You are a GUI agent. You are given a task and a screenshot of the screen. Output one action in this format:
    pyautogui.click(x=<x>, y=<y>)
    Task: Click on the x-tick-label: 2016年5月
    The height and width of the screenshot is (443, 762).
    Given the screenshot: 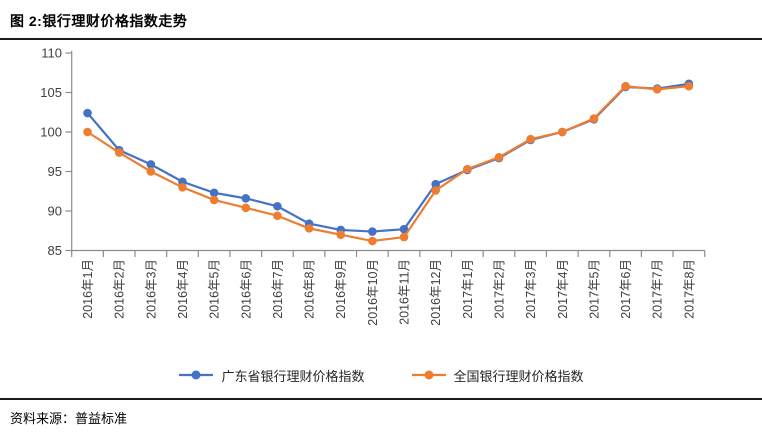 What is the action you would take?
    pyautogui.click(x=215, y=289)
    